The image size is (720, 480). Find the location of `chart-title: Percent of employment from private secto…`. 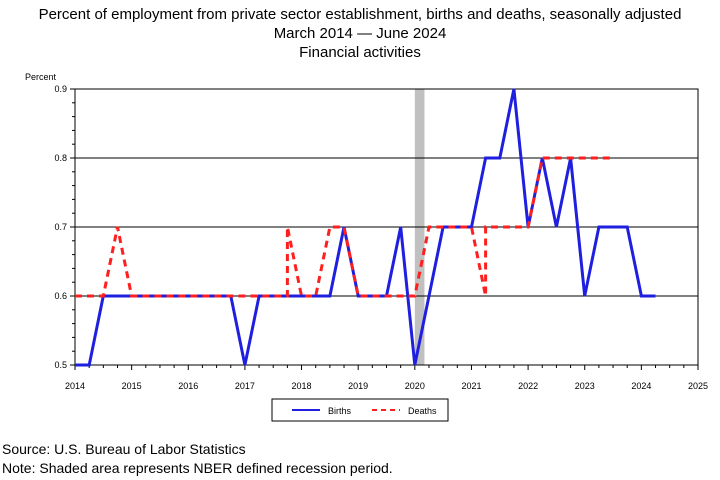

chart-title: Percent of employment from private secto… is located at coordinates (360, 14).